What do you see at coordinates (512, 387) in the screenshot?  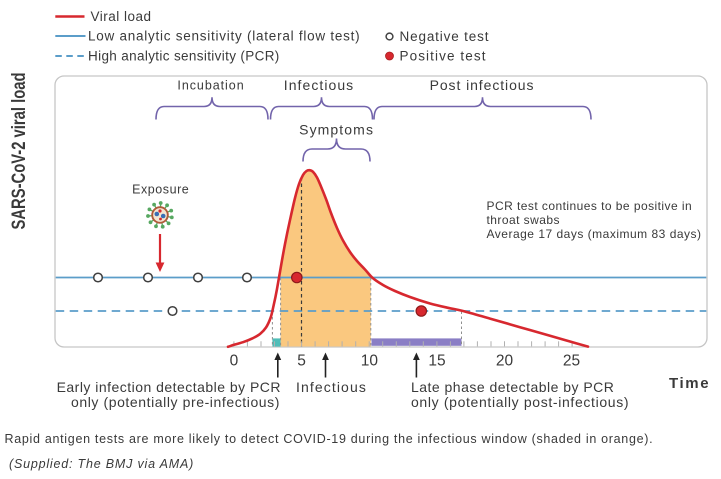 I see `svg-text: Late phase detectable by PCR` at bounding box center [512, 387].